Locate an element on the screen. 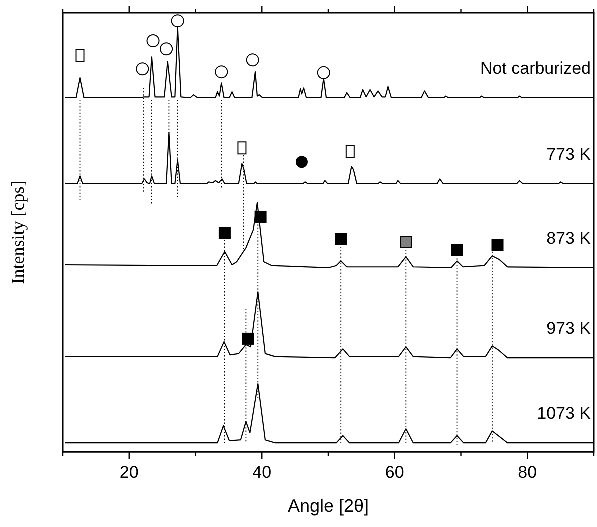  annotation: 873 K is located at coordinates (569, 238).